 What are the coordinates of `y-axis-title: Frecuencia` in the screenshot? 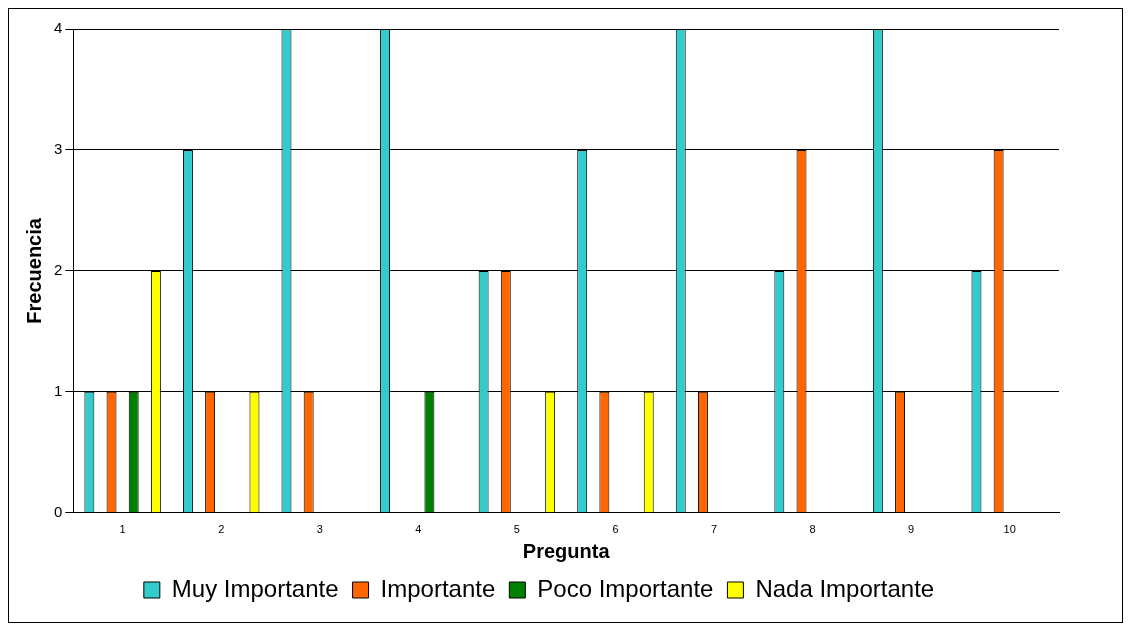 It's located at (33, 270).